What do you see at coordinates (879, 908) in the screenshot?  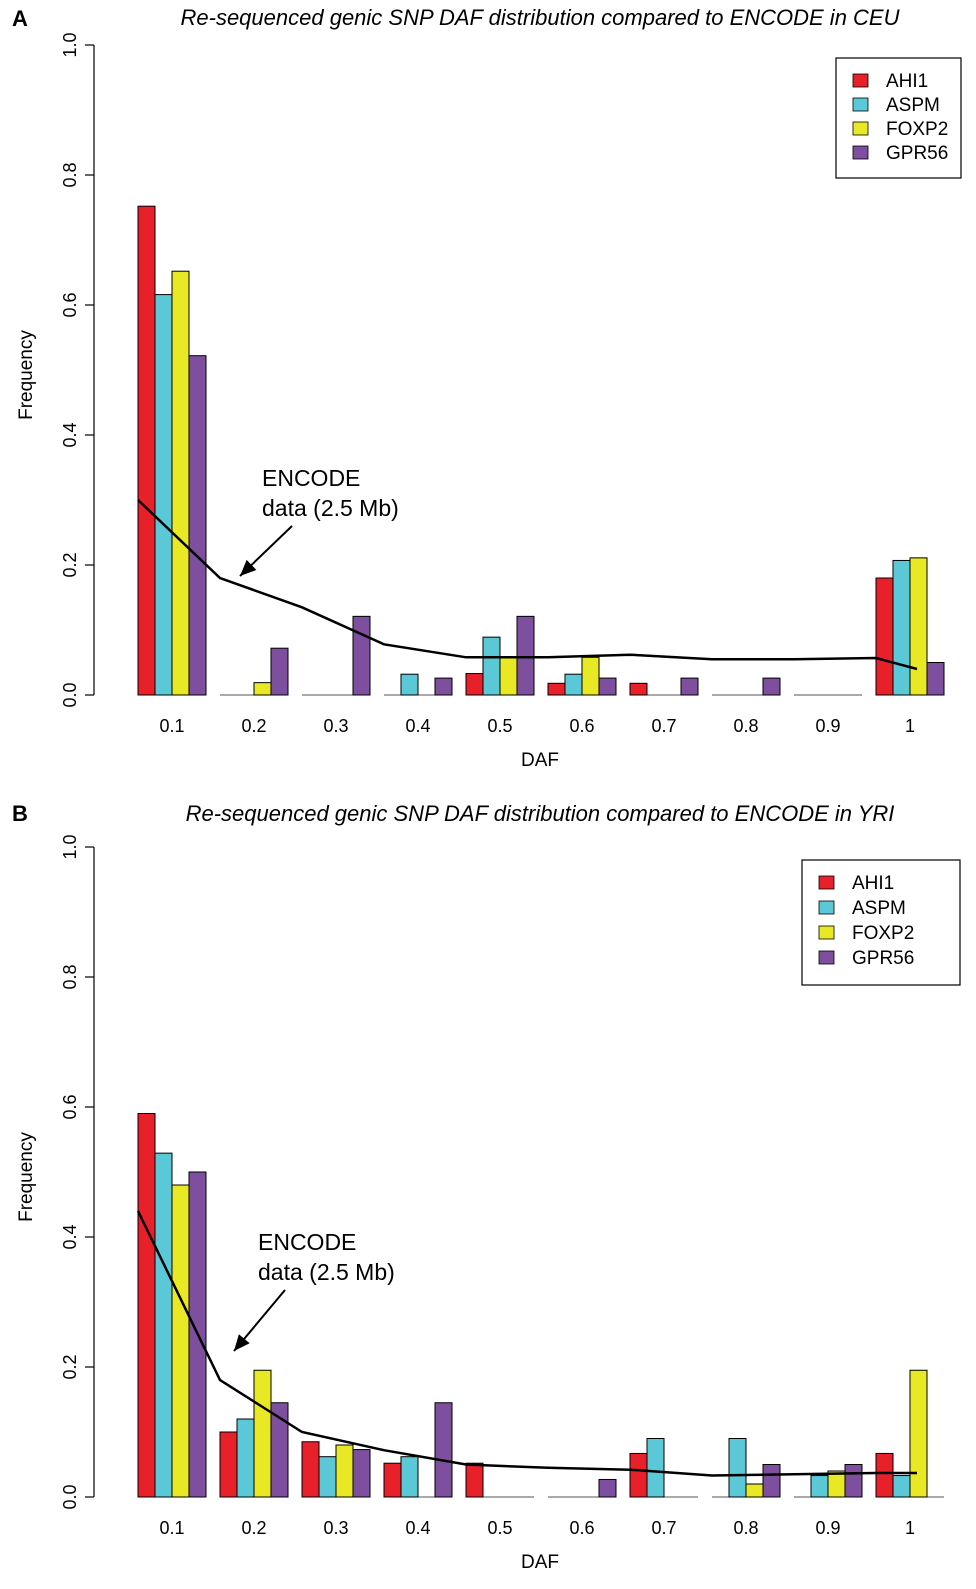 I see `legend-label-aspm: ASPM` at bounding box center [879, 908].